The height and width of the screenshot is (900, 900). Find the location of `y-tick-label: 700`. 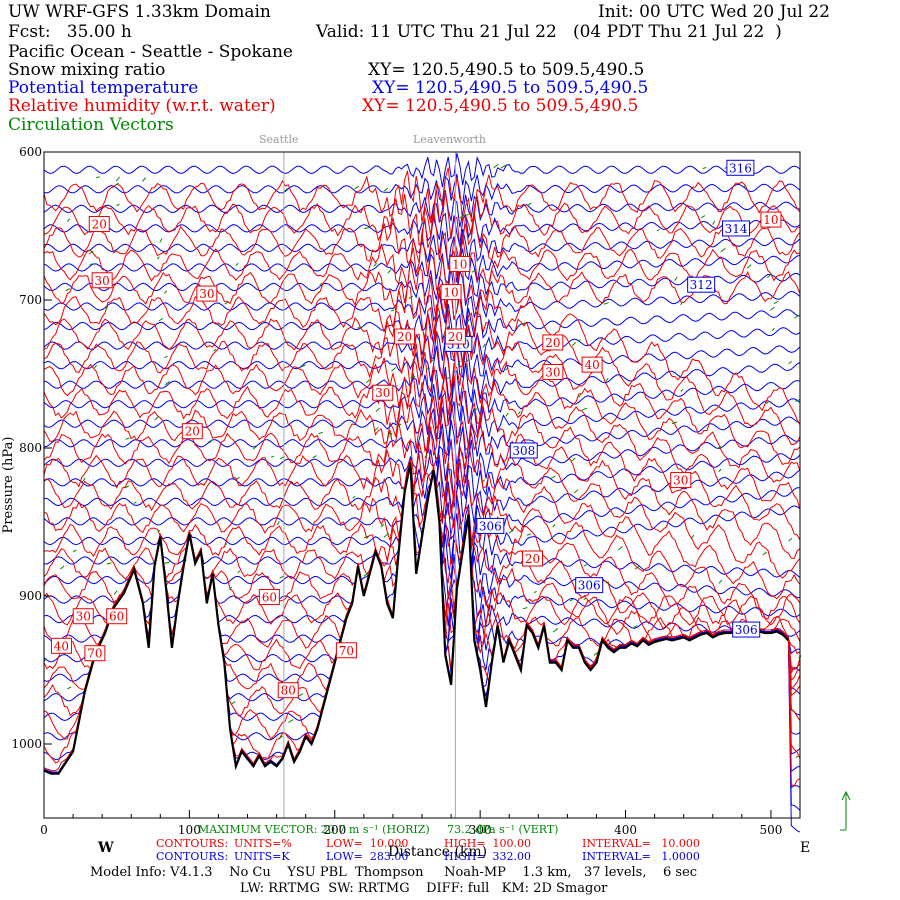

y-tick-label: 700 is located at coordinates (30, 300).